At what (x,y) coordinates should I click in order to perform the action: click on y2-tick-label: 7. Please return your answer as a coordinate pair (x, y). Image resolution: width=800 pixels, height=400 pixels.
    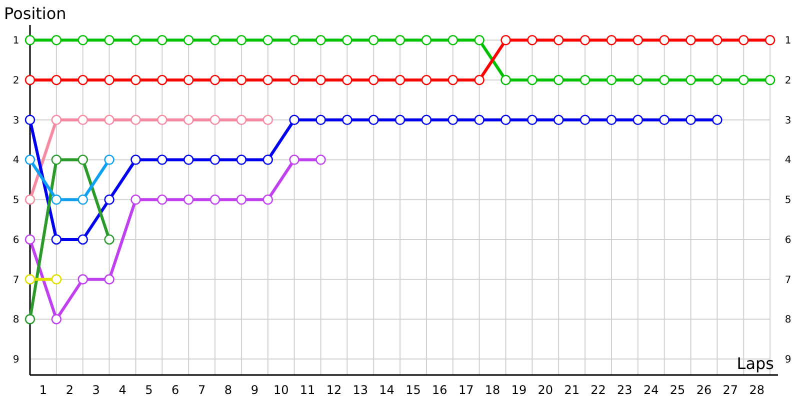
    Looking at the image, I should click on (788, 280).